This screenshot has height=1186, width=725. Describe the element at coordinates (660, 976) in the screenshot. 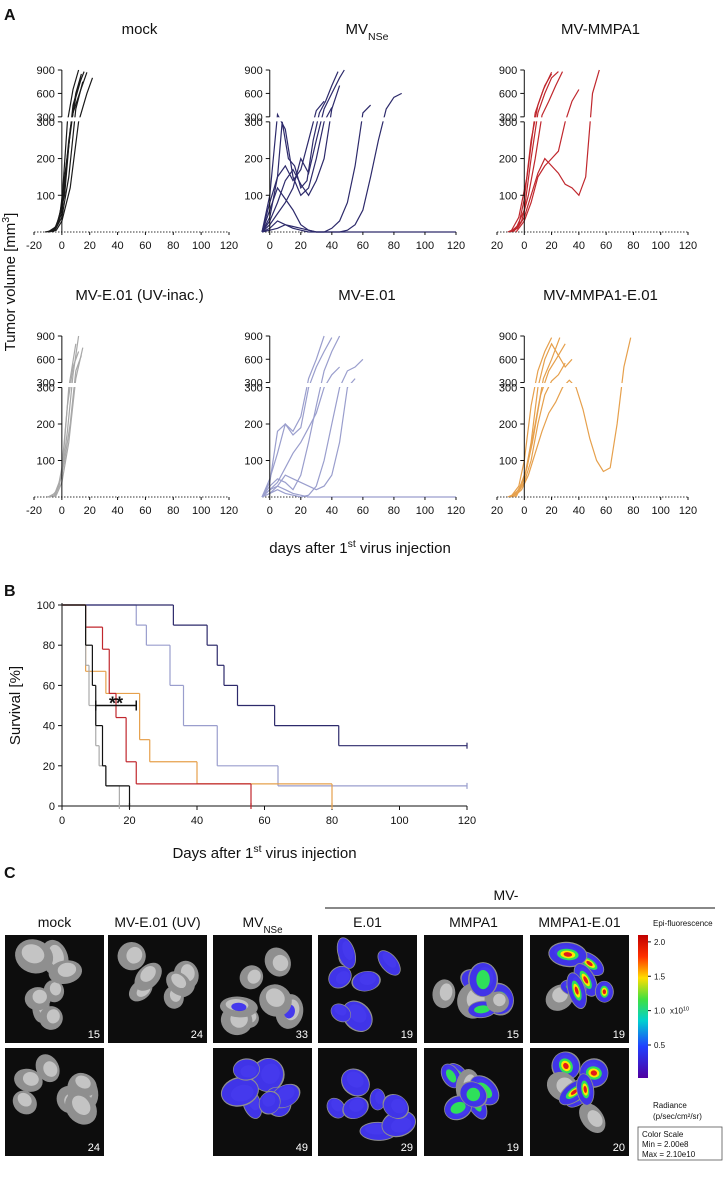

I see `colorbar-tick-label: 1.5` at that location.